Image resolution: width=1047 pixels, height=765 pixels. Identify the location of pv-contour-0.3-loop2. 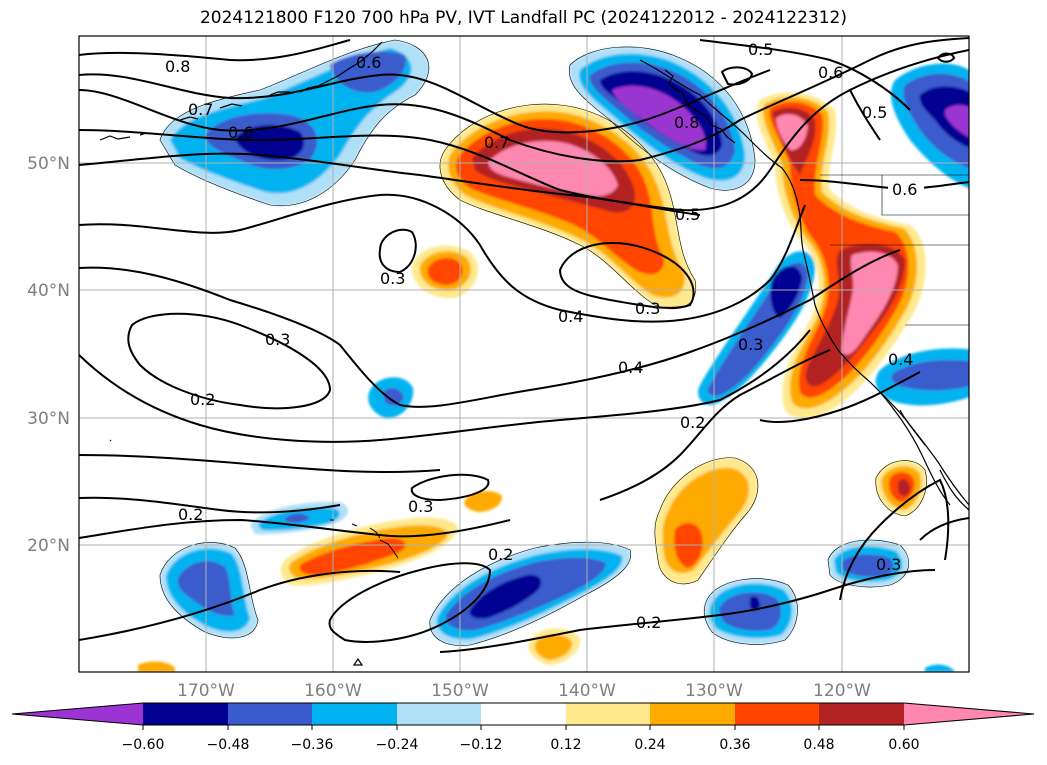
(626, 275).